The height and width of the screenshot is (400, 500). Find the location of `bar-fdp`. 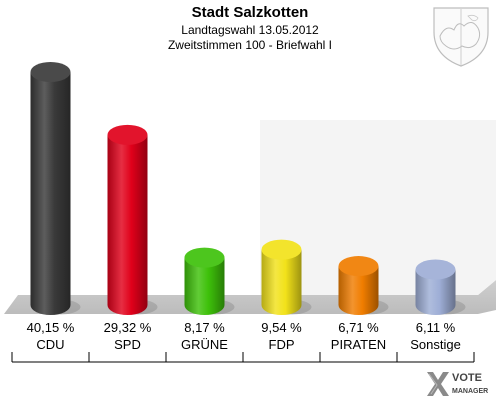

bar-fdp is located at coordinates (286, 277).